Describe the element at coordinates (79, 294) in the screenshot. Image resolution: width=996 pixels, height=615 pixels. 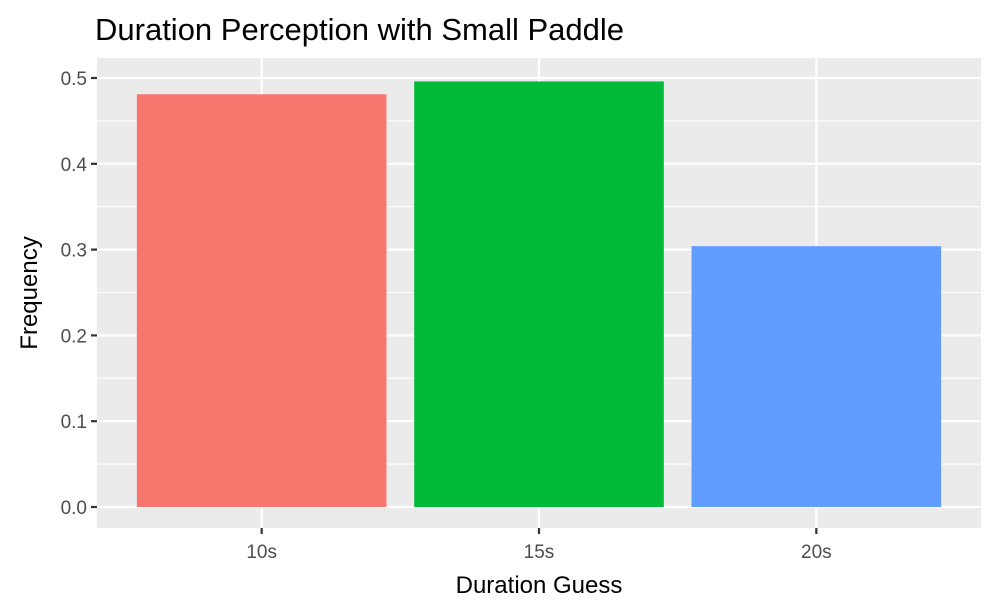
I see `y-axis: 0.0 0.1 0.2 0.3 0.4 0.5` at that location.